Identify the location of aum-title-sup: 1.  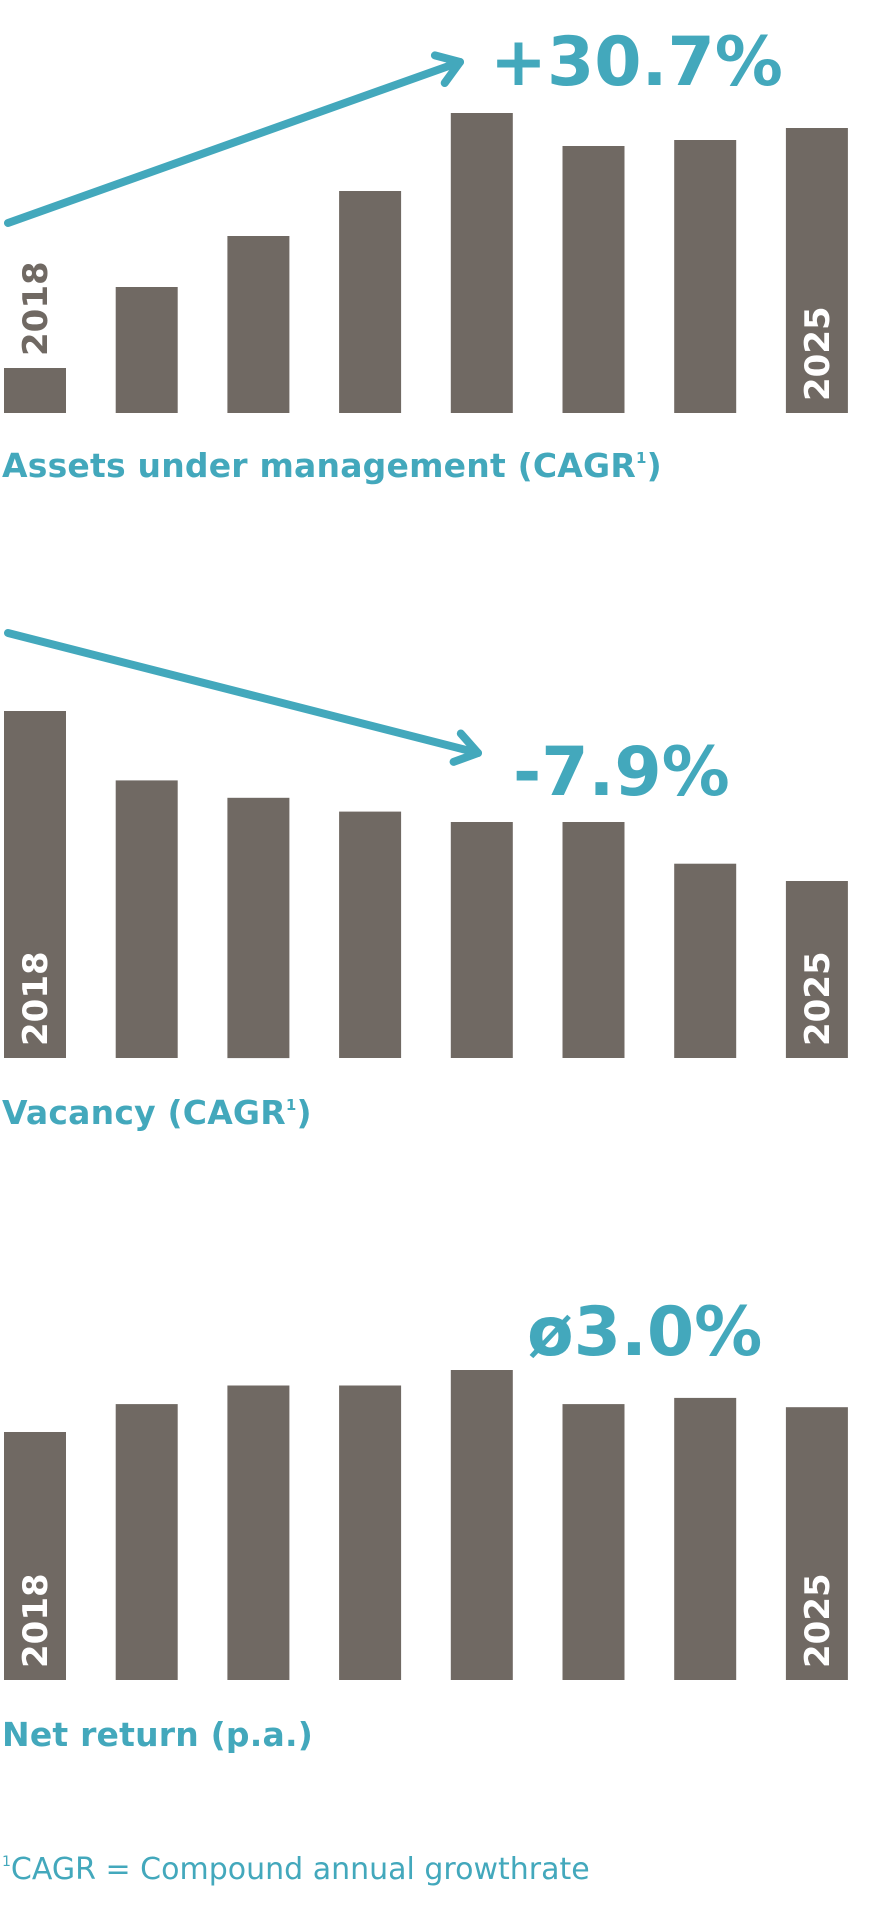
(641, 458).